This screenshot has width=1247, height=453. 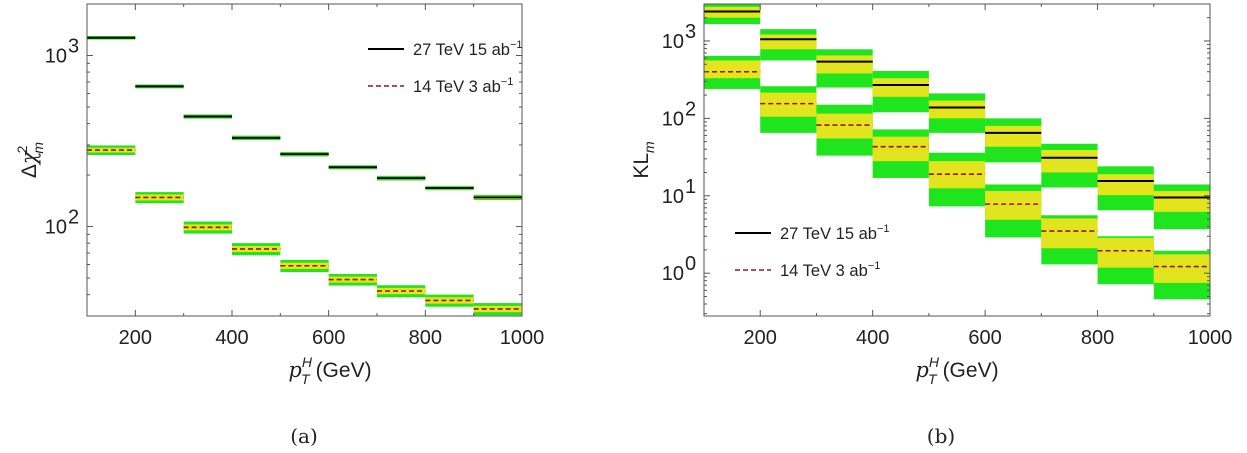 I want to click on y-axis-title-a-sup: 2, so click(x=22, y=149).